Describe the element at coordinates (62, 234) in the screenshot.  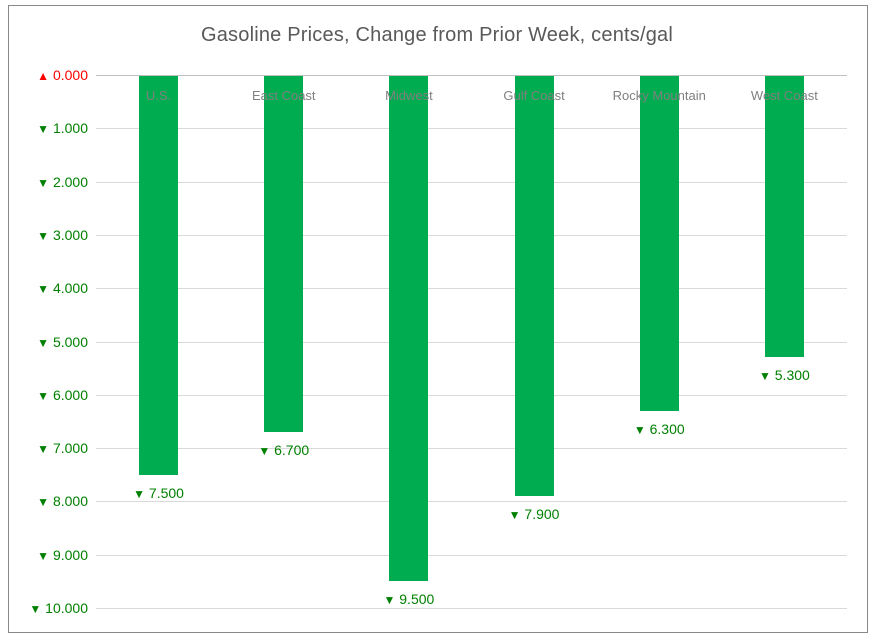
I see `y-axis-tick-label: ▼ 3.000` at that location.